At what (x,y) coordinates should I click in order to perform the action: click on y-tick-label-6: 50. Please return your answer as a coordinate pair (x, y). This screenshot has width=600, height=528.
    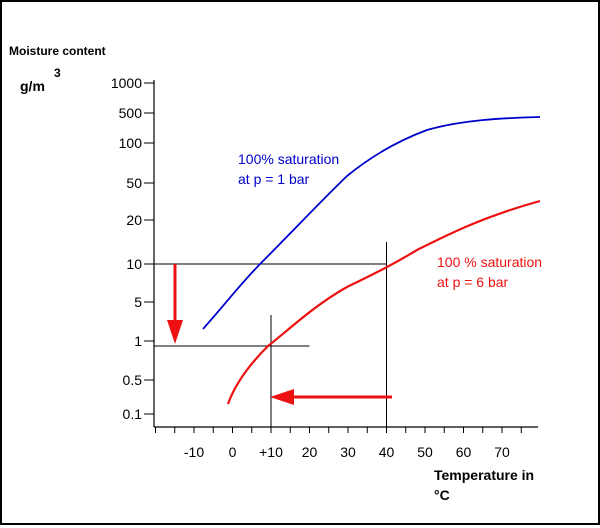
    Looking at the image, I should click on (134, 183).